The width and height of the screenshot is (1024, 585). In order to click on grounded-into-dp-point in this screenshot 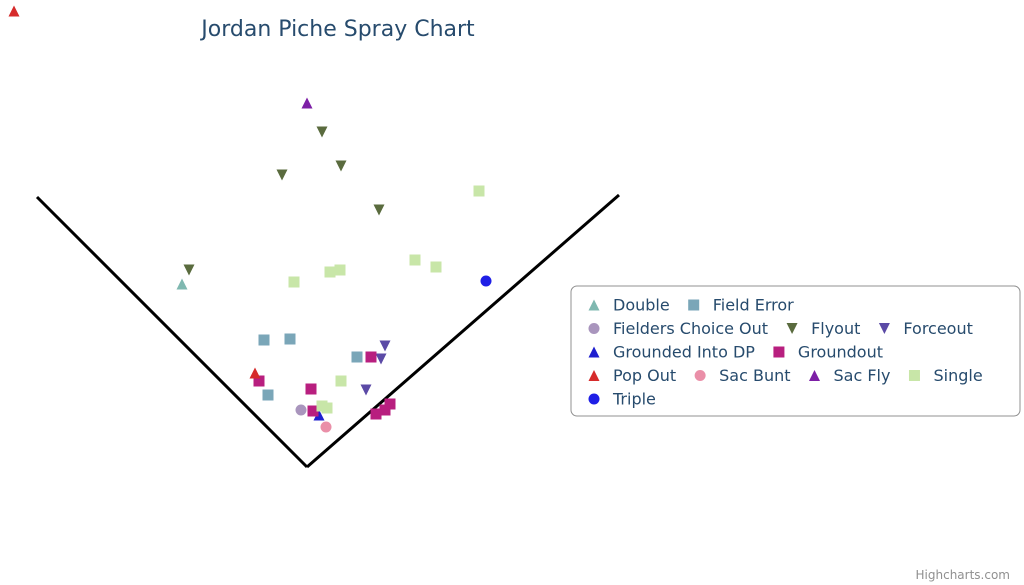, I will do `click(319, 415)`.